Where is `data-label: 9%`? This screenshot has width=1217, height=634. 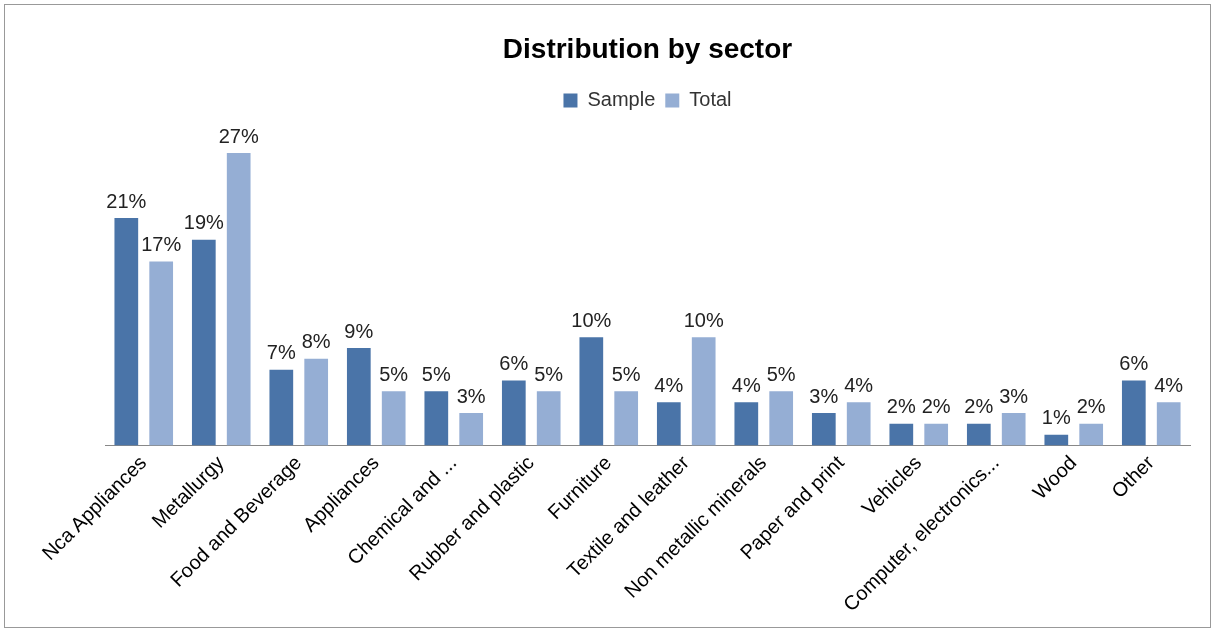 data-label: 9% is located at coordinates (359, 330).